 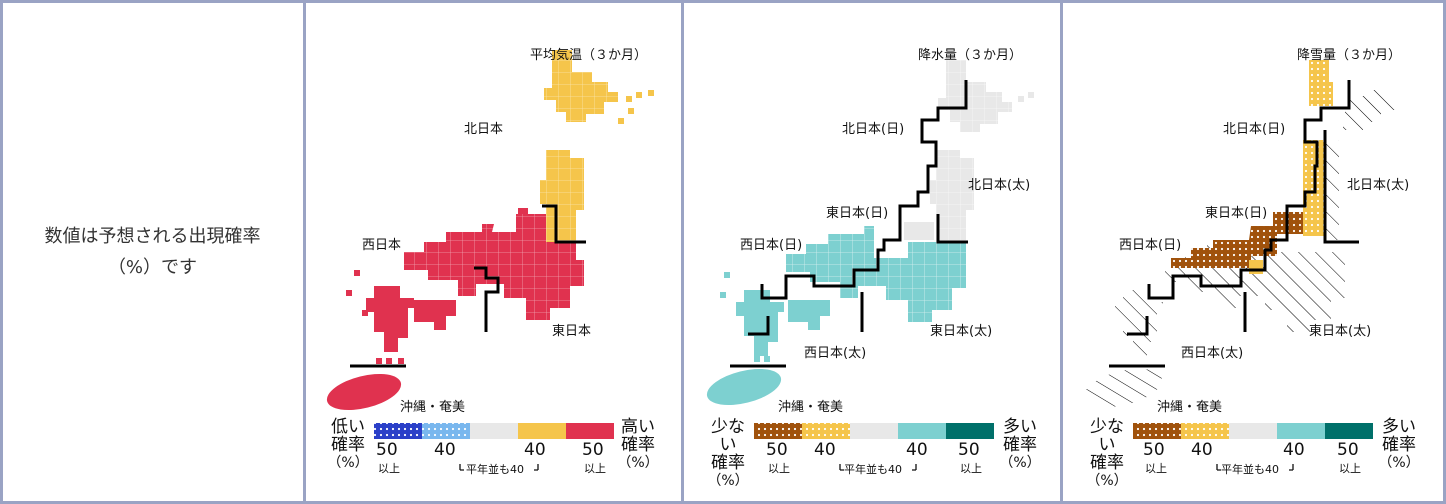 I want to click on temperature-legend-bar, so click(x=494, y=431).